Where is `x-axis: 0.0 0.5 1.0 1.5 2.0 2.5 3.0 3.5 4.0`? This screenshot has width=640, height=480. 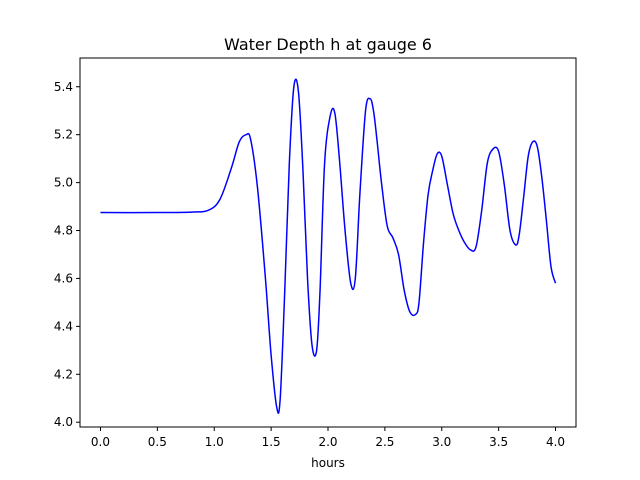 x-axis: 0.0 0.5 1.0 1.5 2.0 2.5 3.0 3.5 4.0 is located at coordinates (328, 438).